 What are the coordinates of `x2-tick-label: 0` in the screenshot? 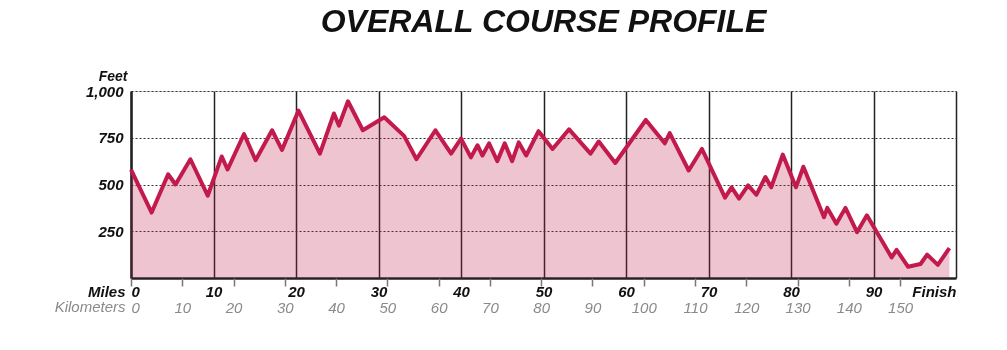 It's located at (136, 307).